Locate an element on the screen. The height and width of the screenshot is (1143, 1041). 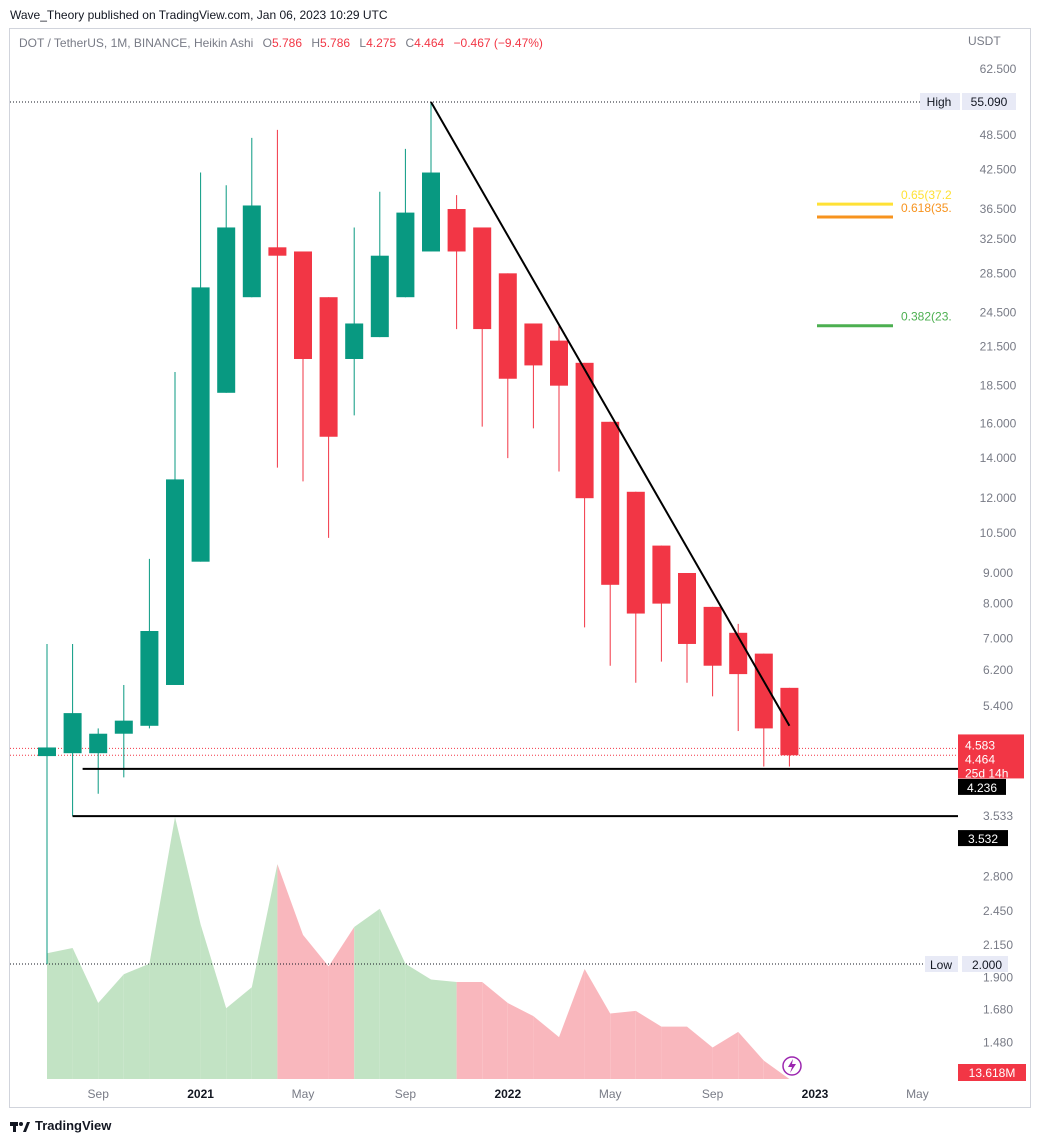
volume-value-label: 13.618M is located at coordinates (992, 1073).